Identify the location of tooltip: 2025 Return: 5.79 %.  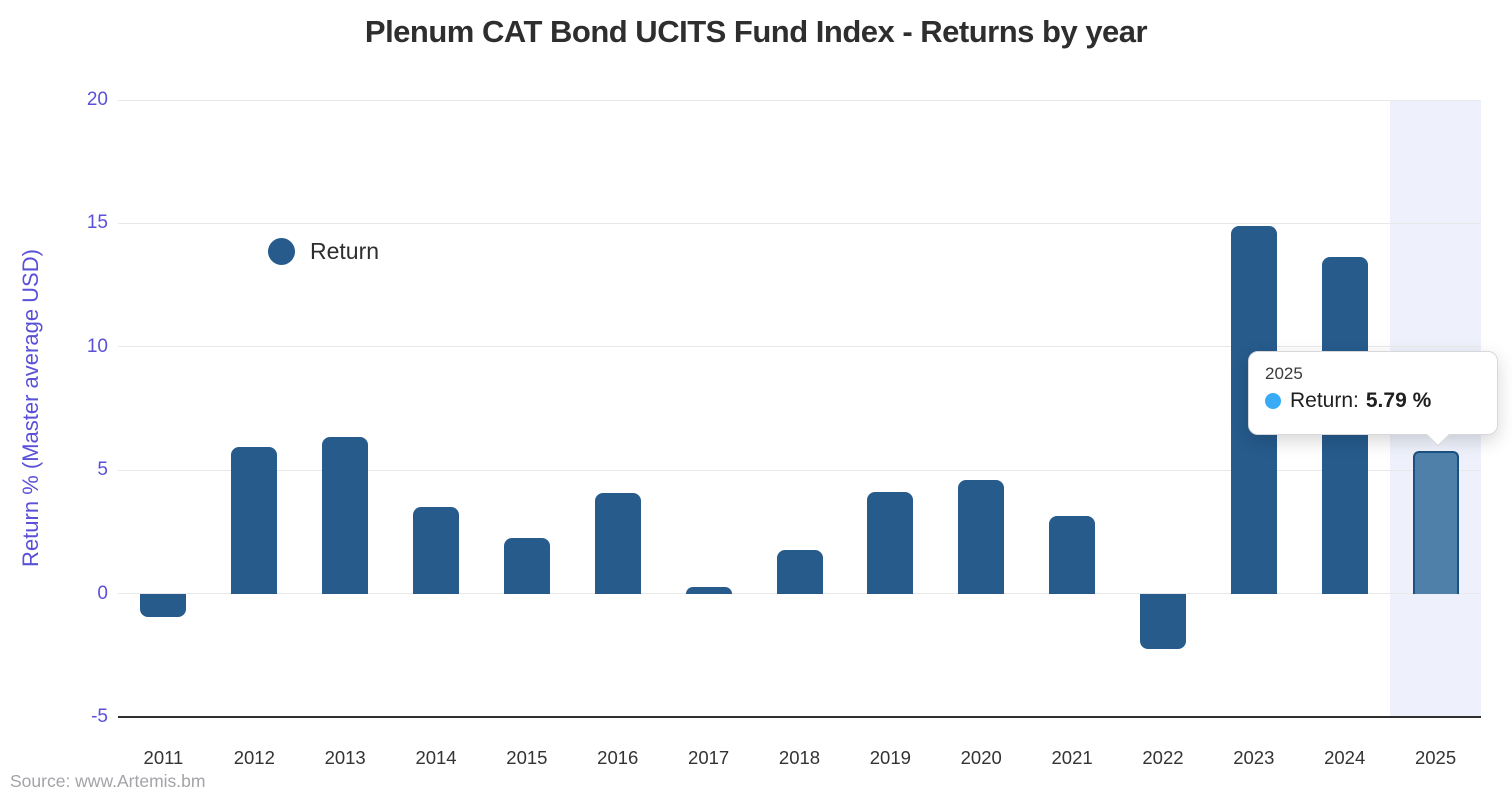
(1373, 398).